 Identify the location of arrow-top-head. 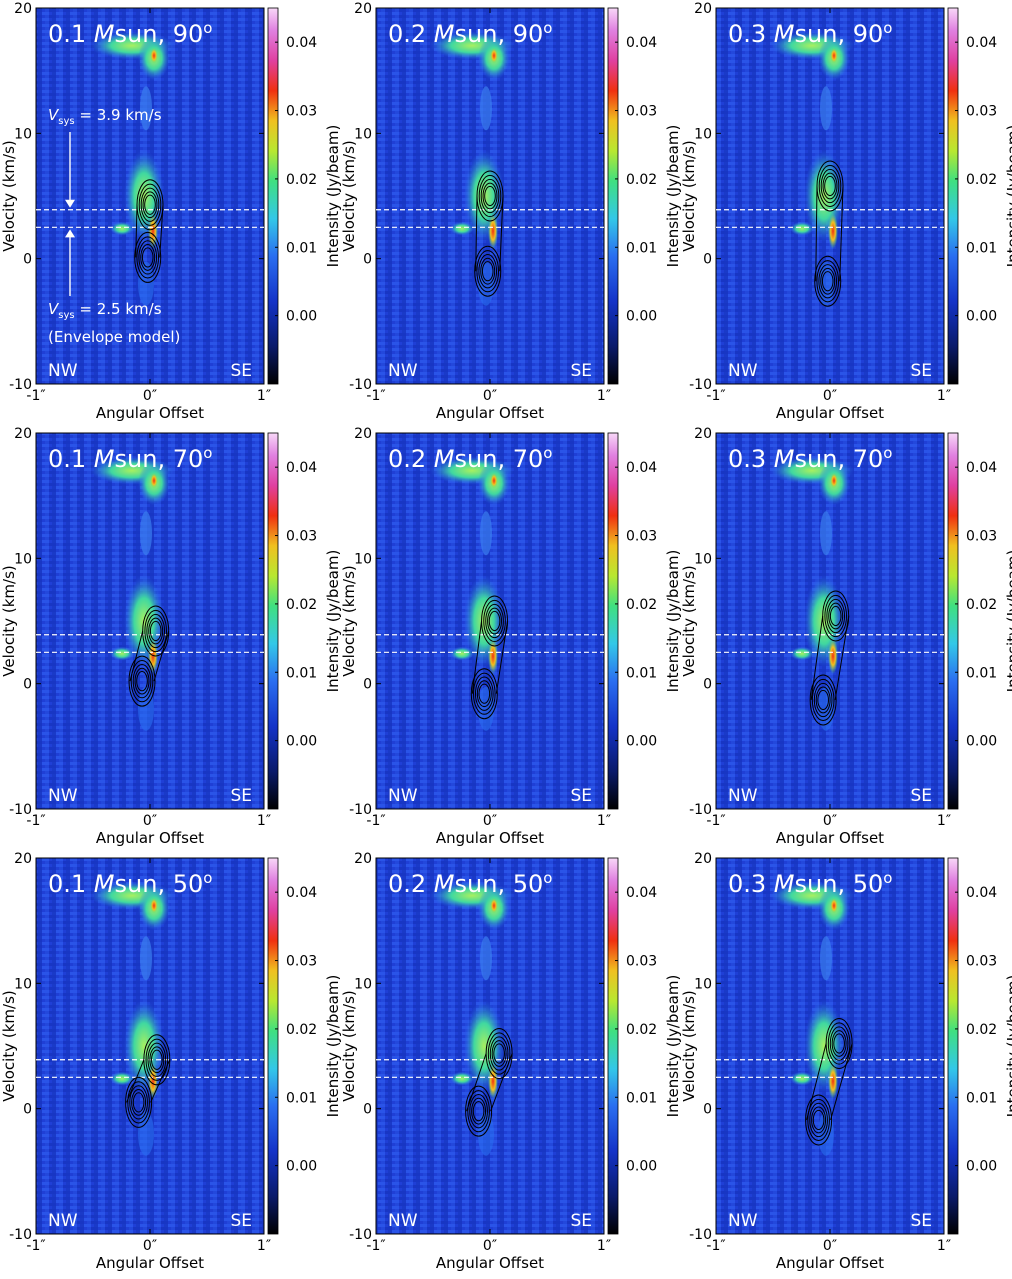
(70, 203).